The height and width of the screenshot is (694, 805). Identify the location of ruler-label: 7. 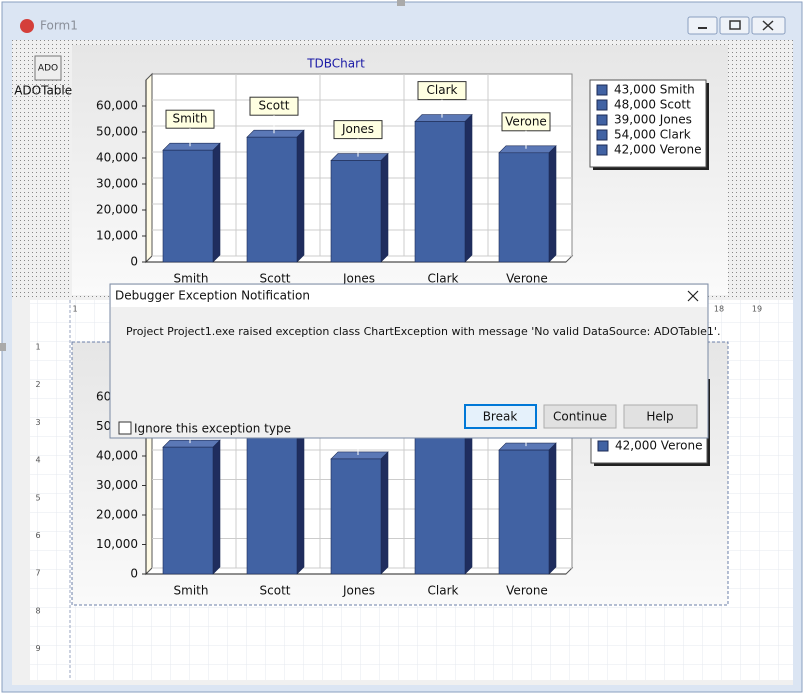
(37, 573).